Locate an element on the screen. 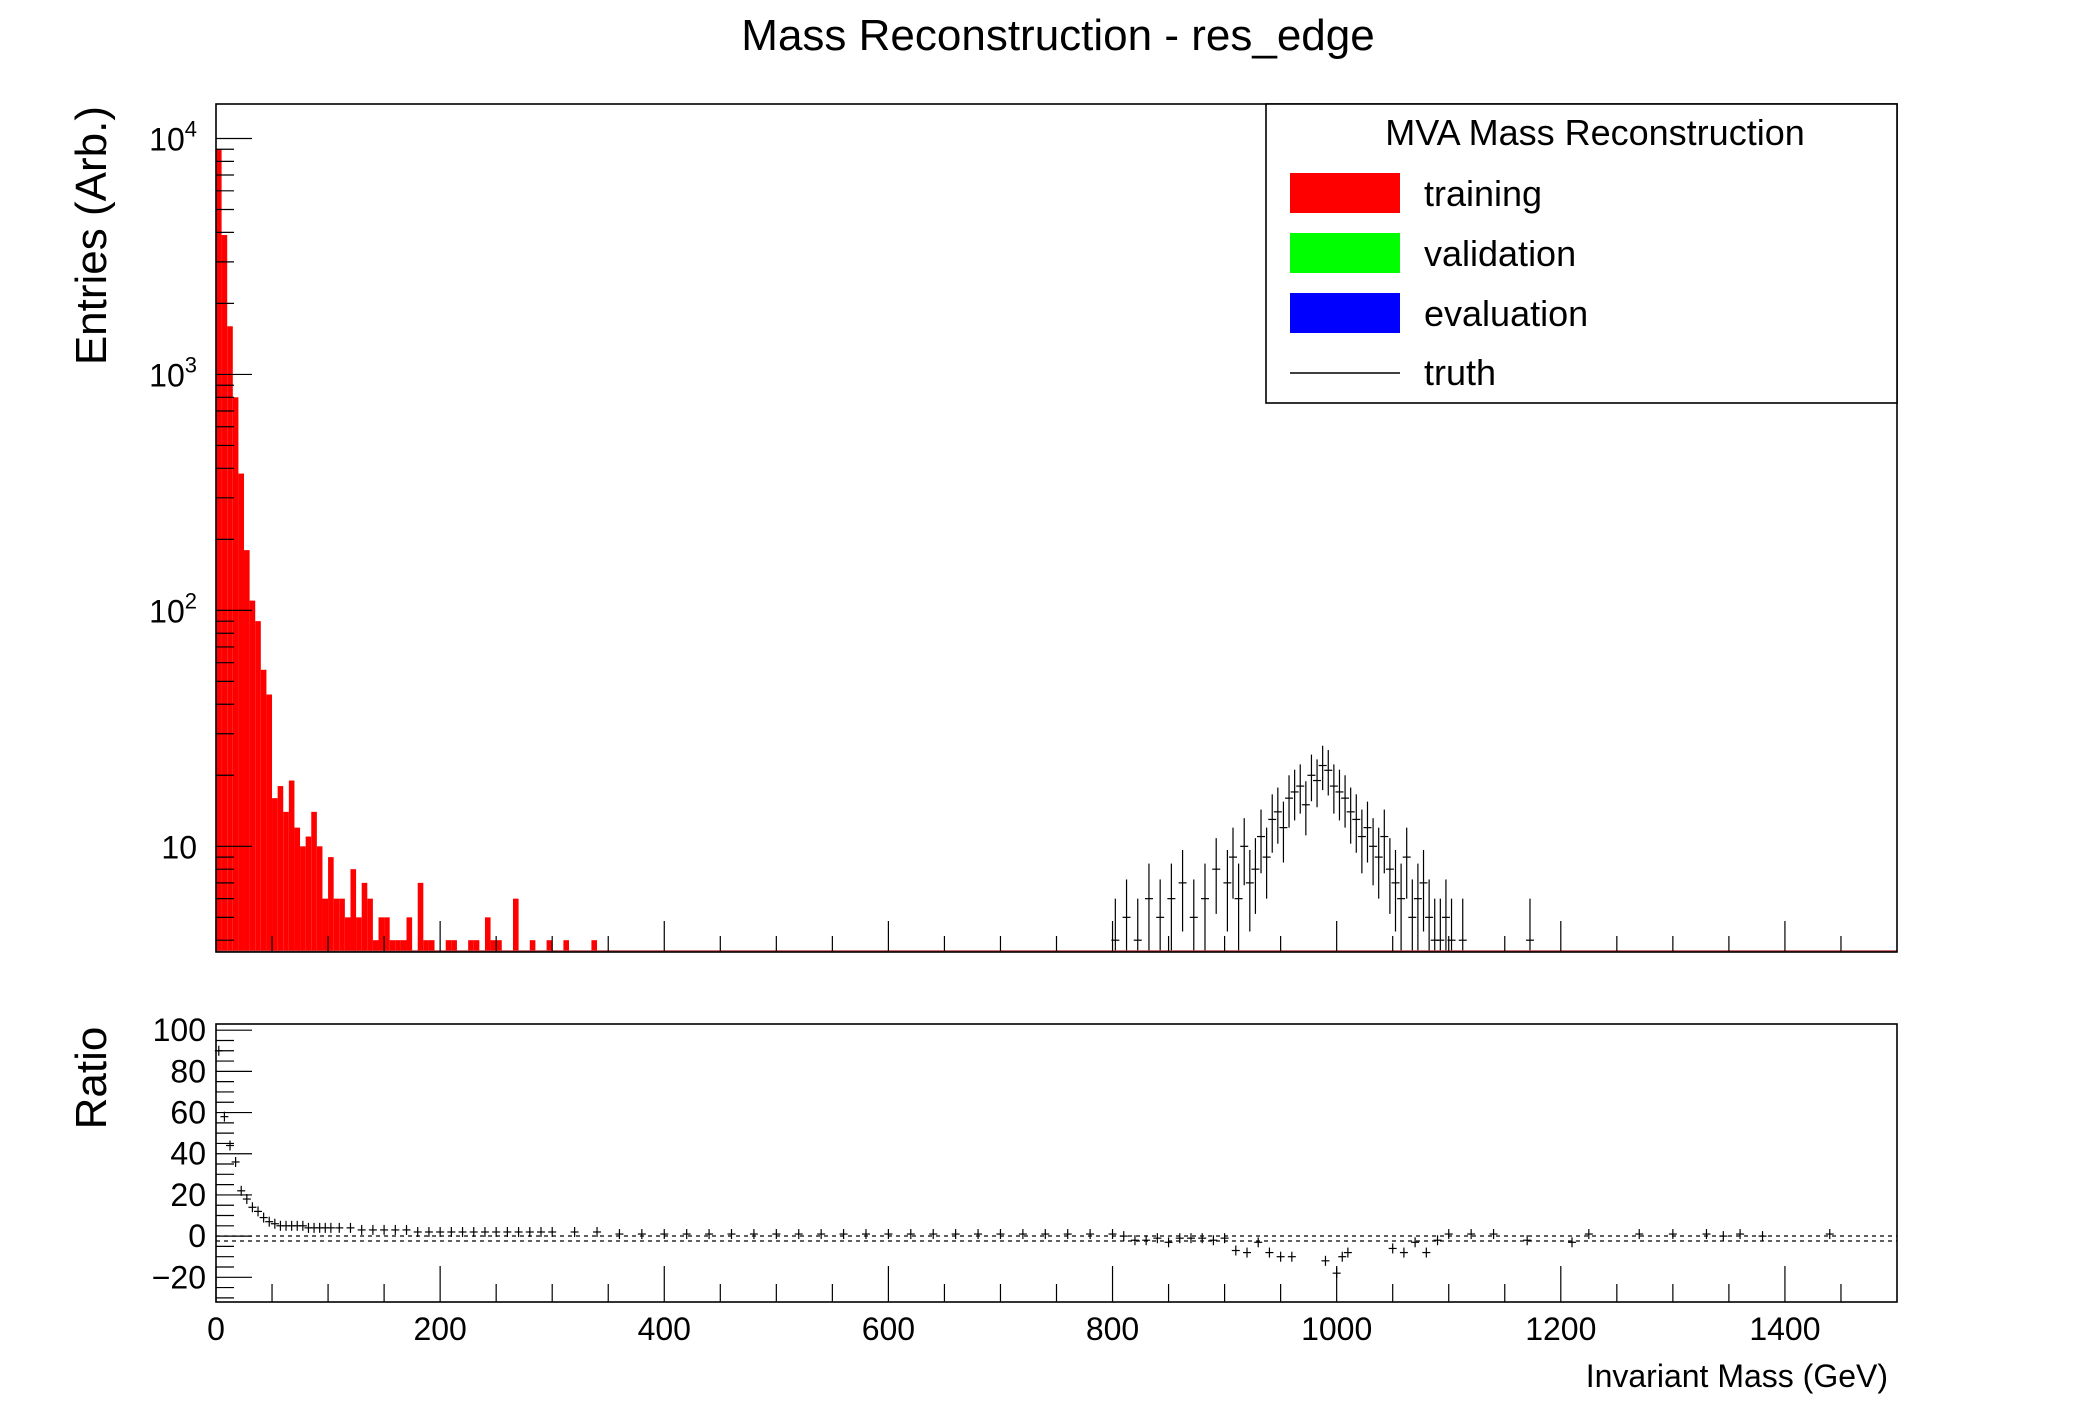 The width and height of the screenshot is (2088, 1416). ratio-y-axis-label: Ratio is located at coordinates (91, 1078).